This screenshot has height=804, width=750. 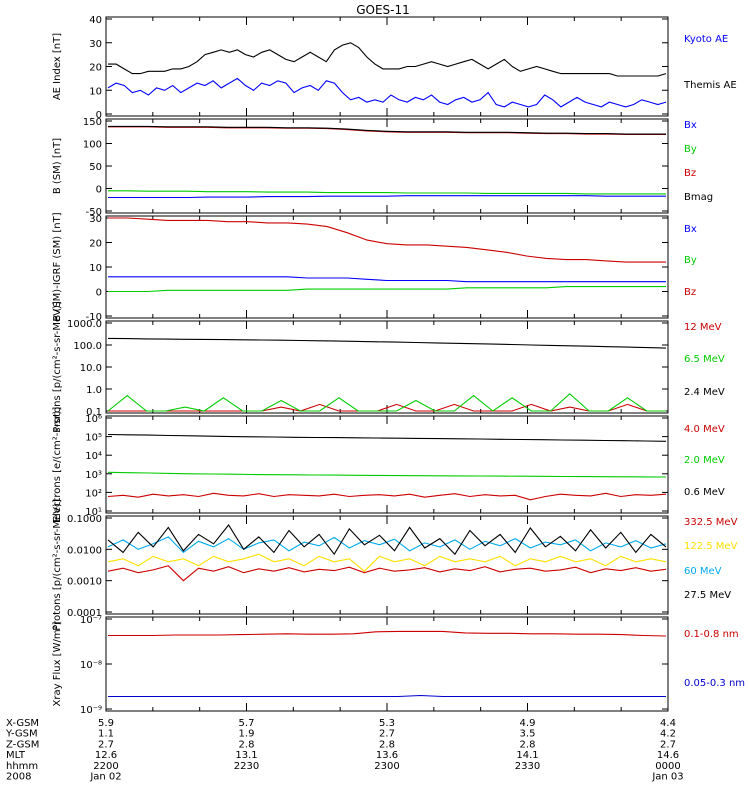 What do you see at coordinates (247, 723) in the screenshot?
I see `ephemeris-value: 5.7` at bounding box center [247, 723].